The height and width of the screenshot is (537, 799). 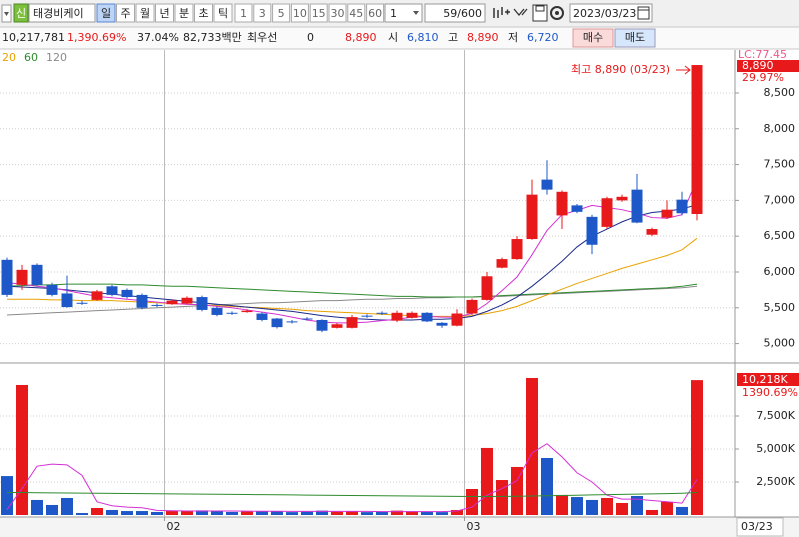 What do you see at coordinates (393, 13) in the screenshot?
I see `multiplier: 1` at bounding box center [393, 13].